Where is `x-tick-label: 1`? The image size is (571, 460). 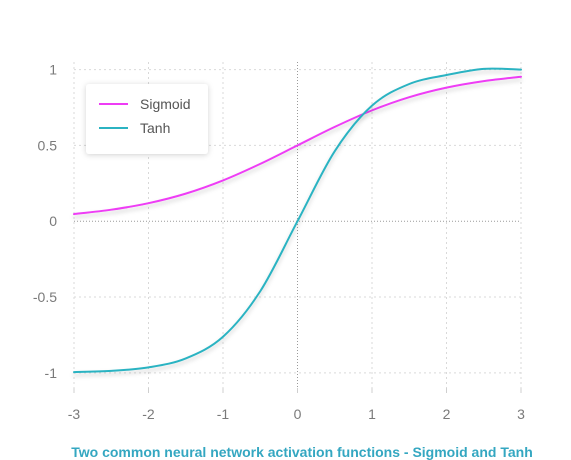 x-tick-label: 1 is located at coordinates (372, 414).